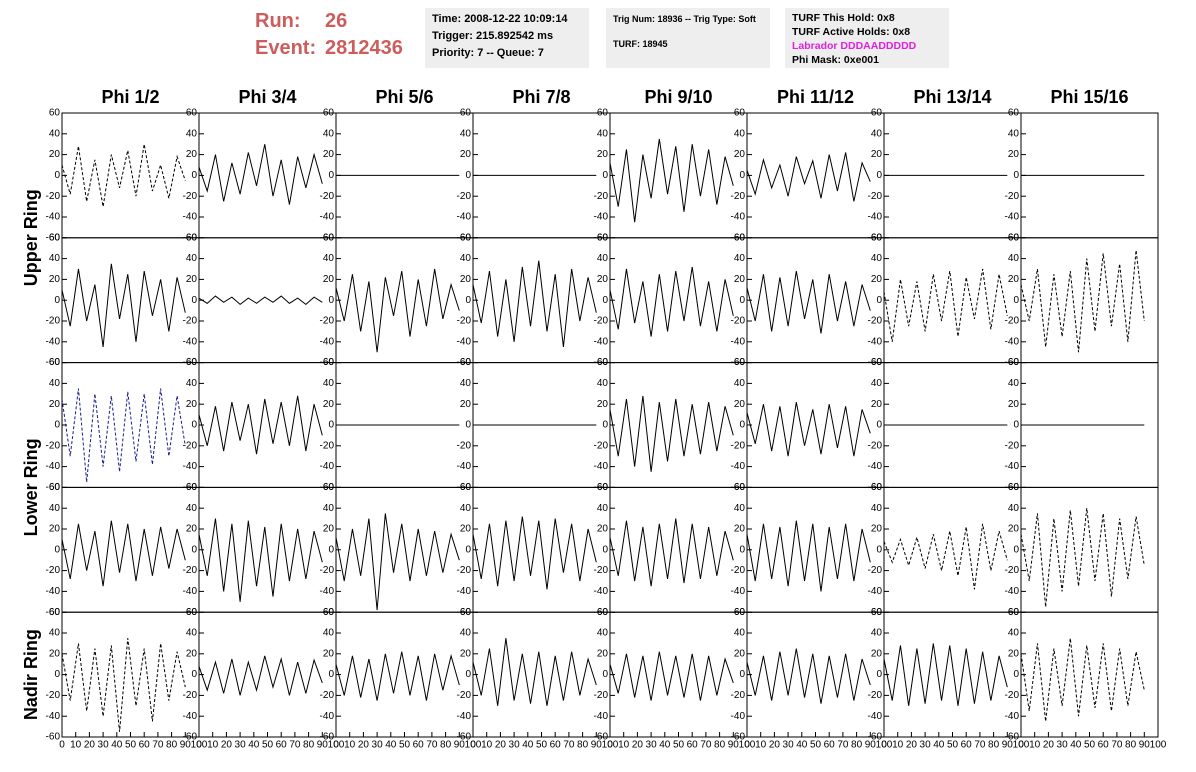 The width and height of the screenshot is (1196, 772). Describe the element at coordinates (980, 745) in the screenshot. I see `x-tick-label: 70` at that location.